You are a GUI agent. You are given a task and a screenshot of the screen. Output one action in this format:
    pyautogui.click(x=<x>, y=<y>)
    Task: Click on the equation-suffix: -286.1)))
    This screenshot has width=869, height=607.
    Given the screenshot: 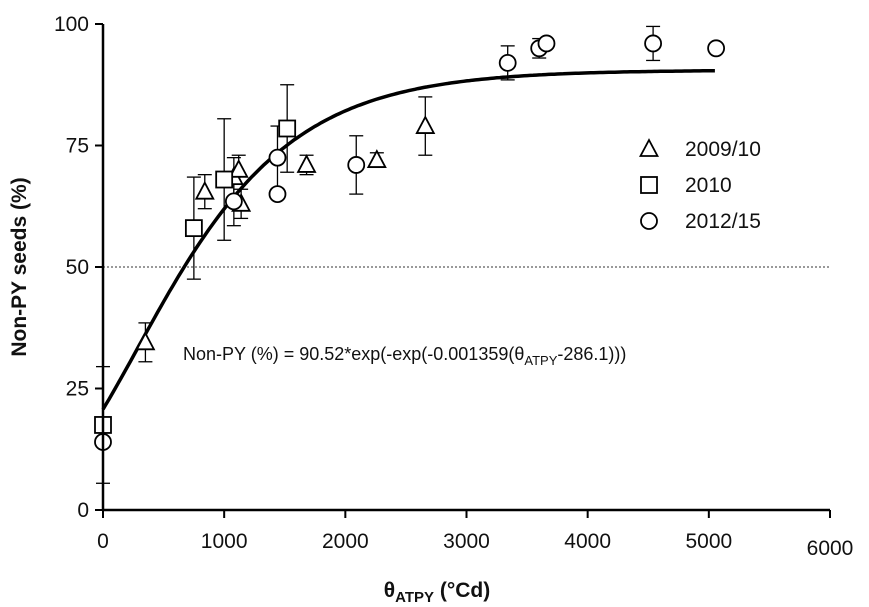 What is the action you would take?
    pyautogui.click(x=591, y=354)
    